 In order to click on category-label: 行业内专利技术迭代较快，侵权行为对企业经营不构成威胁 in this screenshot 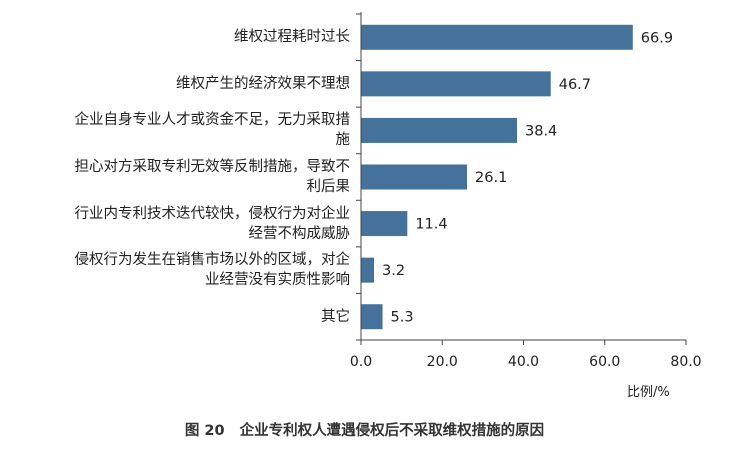, I will do `click(185, 224)`.